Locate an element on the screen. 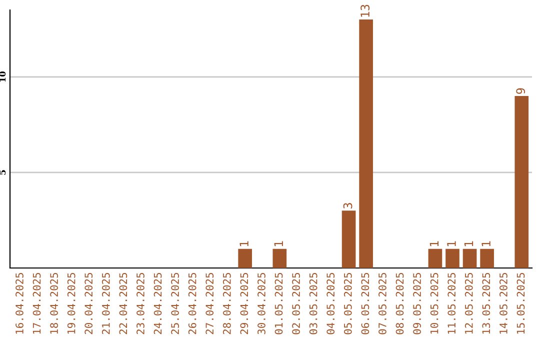 This screenshot has width=540, height=340. x-tick-label: 23.04.2025 is located at coordinates (140, 303).